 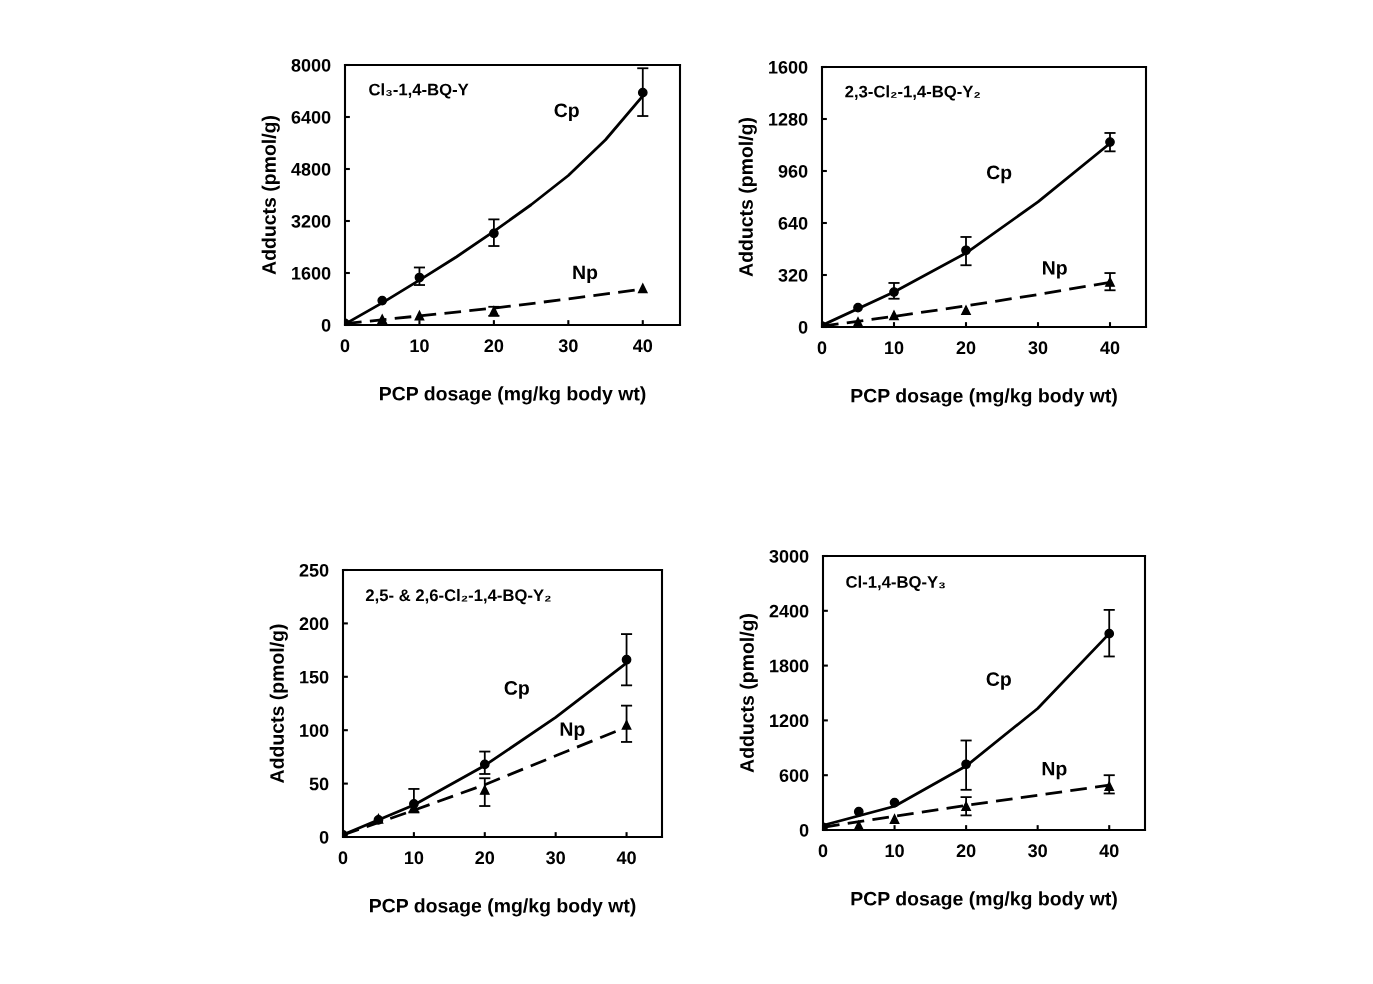 I want to click on text: 2,5- & 2,6-Cl₂-1,4-BQ-Y₂, so click(x=458, y=596).